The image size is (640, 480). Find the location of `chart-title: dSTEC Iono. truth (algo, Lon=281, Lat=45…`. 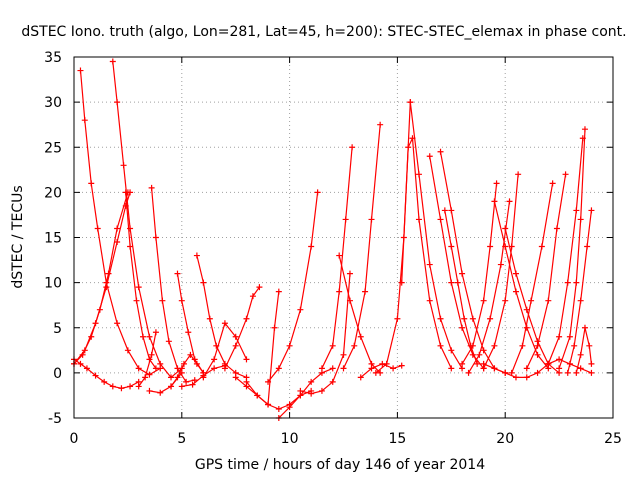

chart-title: dSTEC Iono. truth (algo, Lon=281, Lat=45… is located at coordinates (323, 32).